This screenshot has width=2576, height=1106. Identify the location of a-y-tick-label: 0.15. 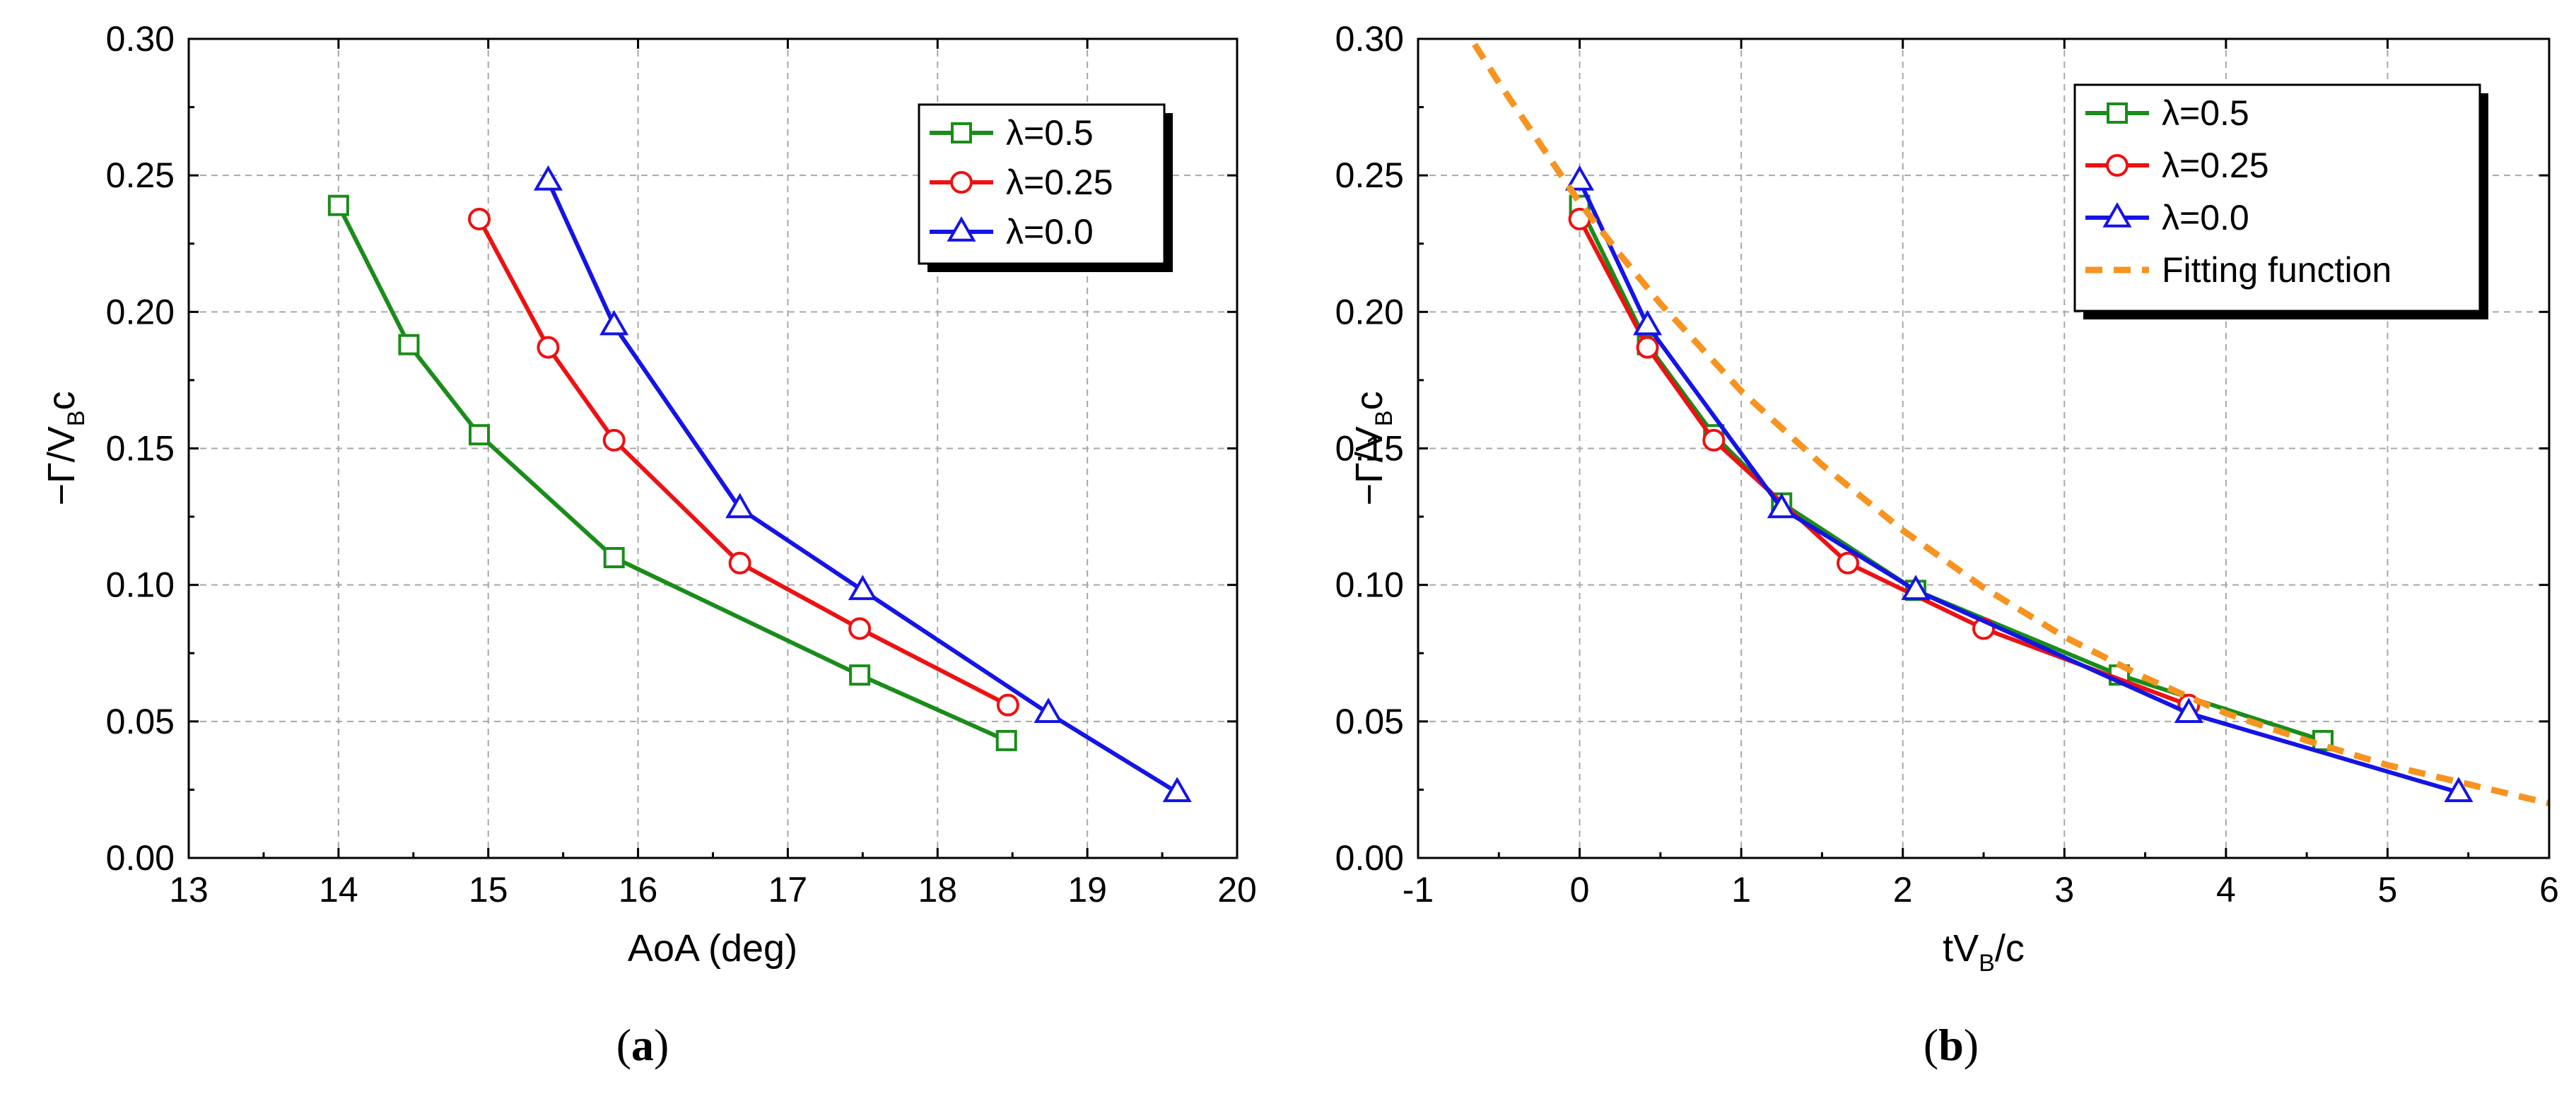
(140, 449).